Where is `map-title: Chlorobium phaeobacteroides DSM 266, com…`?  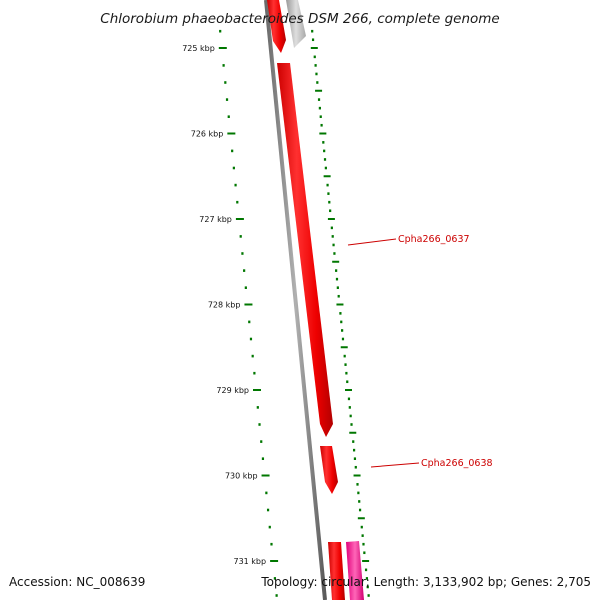
map-title: Chlorobium phaeobacteroides DSM 266, com… is located at coordinates (299, 19).